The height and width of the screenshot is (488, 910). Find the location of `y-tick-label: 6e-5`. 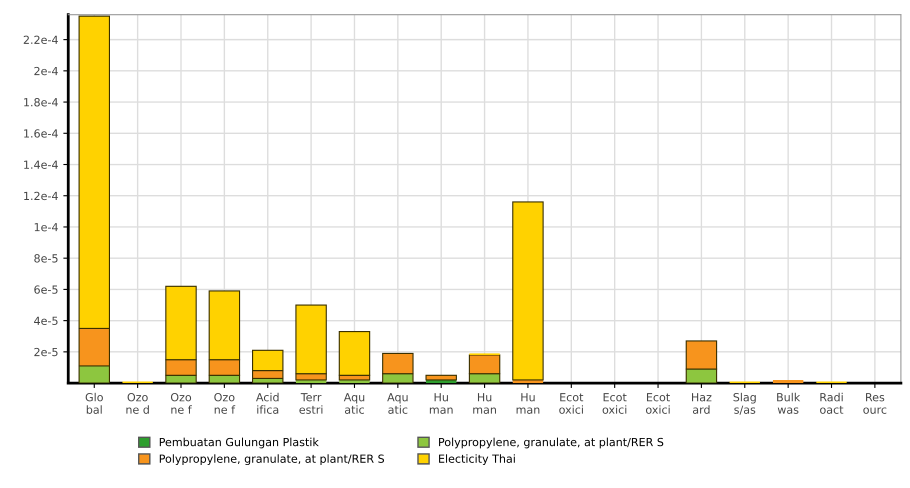

y-tick-label: 6e-5 is located at coordinates (46, 289).